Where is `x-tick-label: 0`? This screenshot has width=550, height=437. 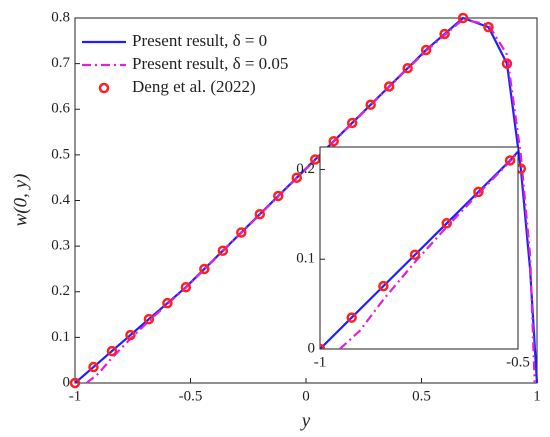
x-tick-label: 0 is located at coordinates (306, 396).